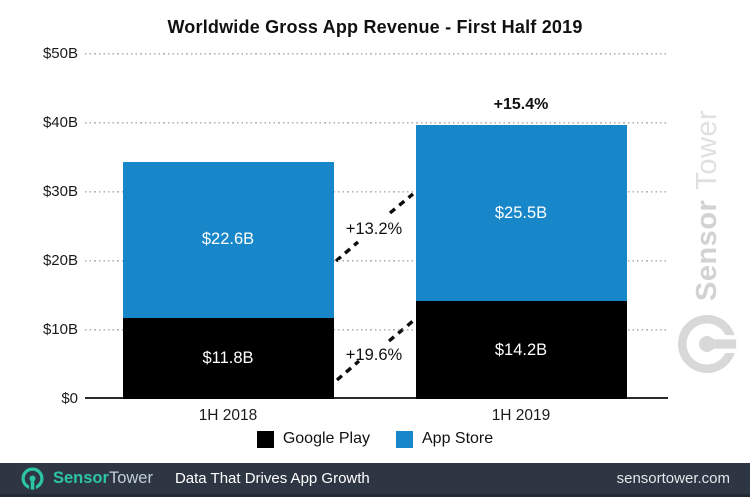 The width and height of the screenshot is (750, 497). Describe the element at coordinates (130, 478) in the screenshot. I see `footer-brand-tower: Tower` at that location.